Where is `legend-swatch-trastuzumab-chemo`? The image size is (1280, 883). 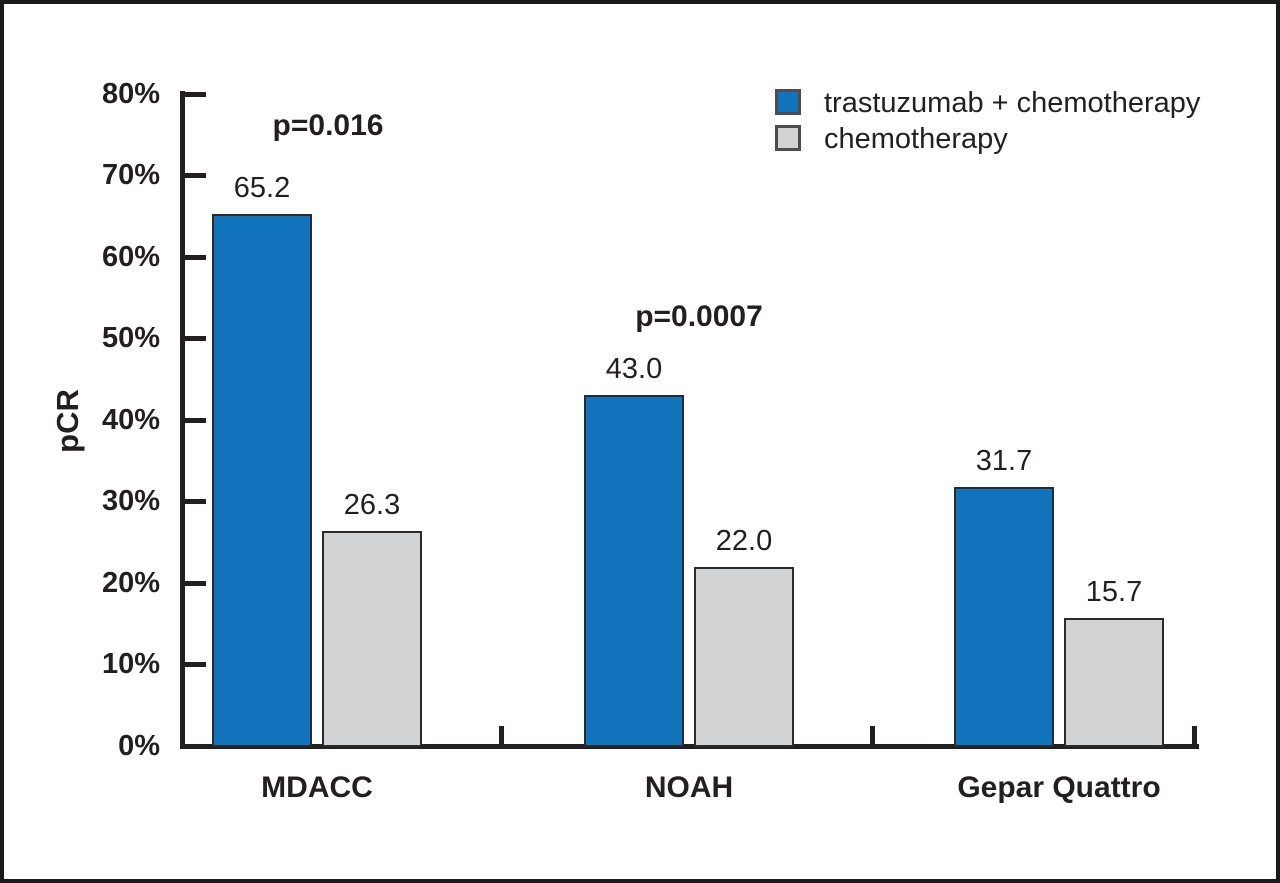 legend-swatch-trastuzumab-chemo is located at coordinates (788, 102).